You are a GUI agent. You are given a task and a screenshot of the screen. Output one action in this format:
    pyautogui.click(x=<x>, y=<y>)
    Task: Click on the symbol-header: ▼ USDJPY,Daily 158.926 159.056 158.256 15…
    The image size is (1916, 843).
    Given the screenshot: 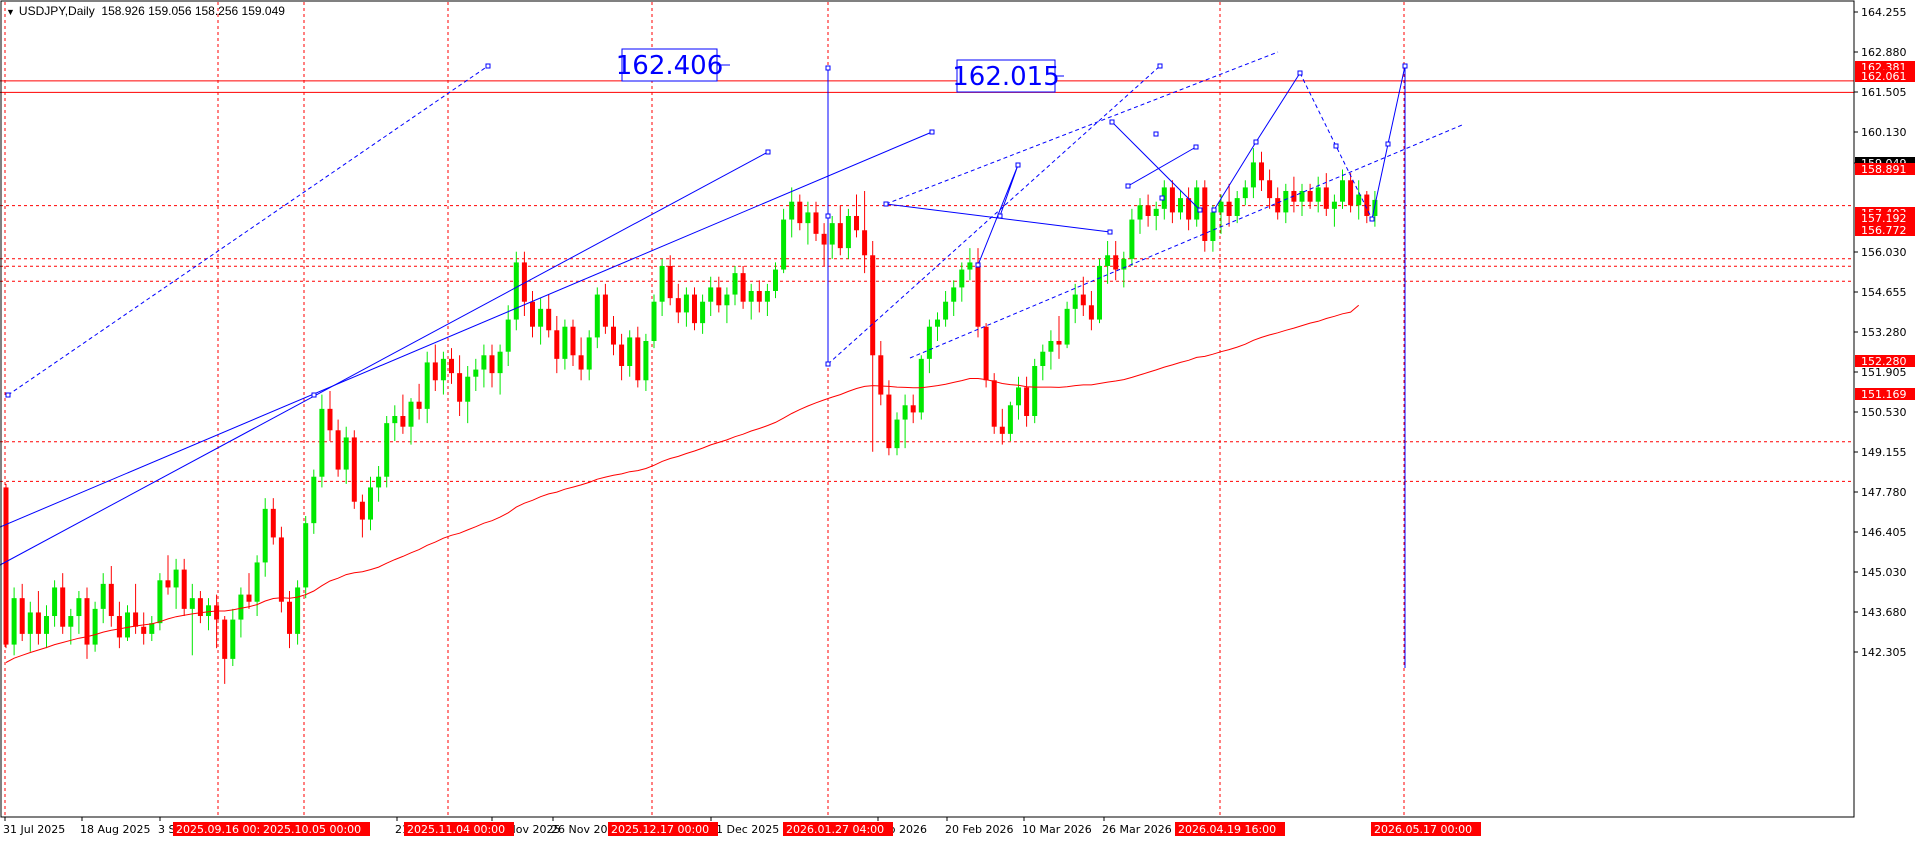 What is the action you would take?
    pyautogui.click(x=145, y=11)
    